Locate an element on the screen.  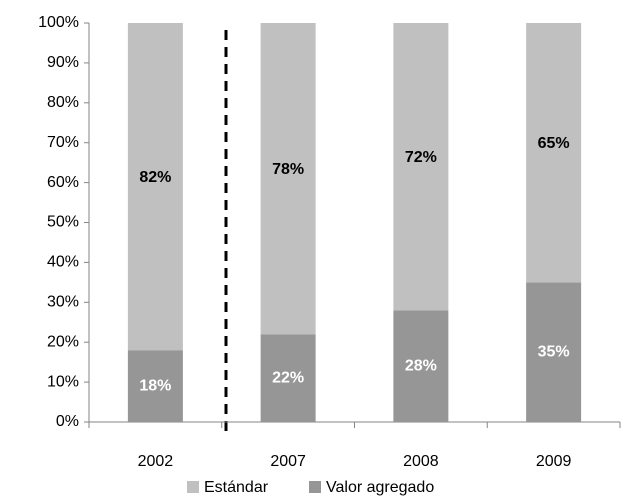
data-label: 78% is located at coordinates (288, 169).